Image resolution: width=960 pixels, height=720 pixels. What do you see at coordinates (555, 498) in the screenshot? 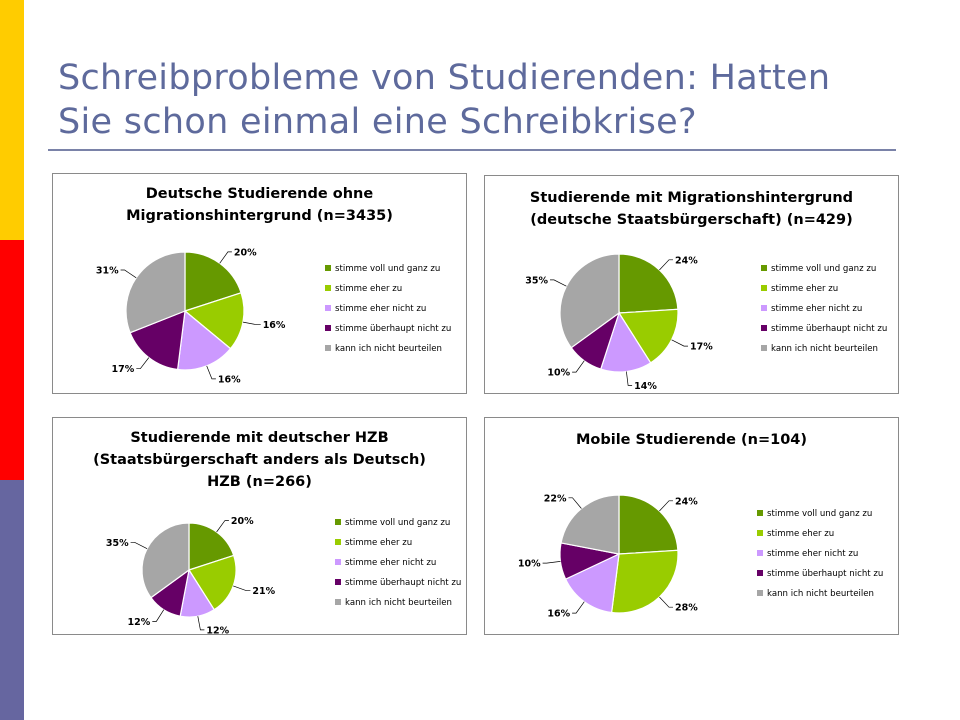
I see `pie-data-label: 22%` at bounding box center [555, 498].